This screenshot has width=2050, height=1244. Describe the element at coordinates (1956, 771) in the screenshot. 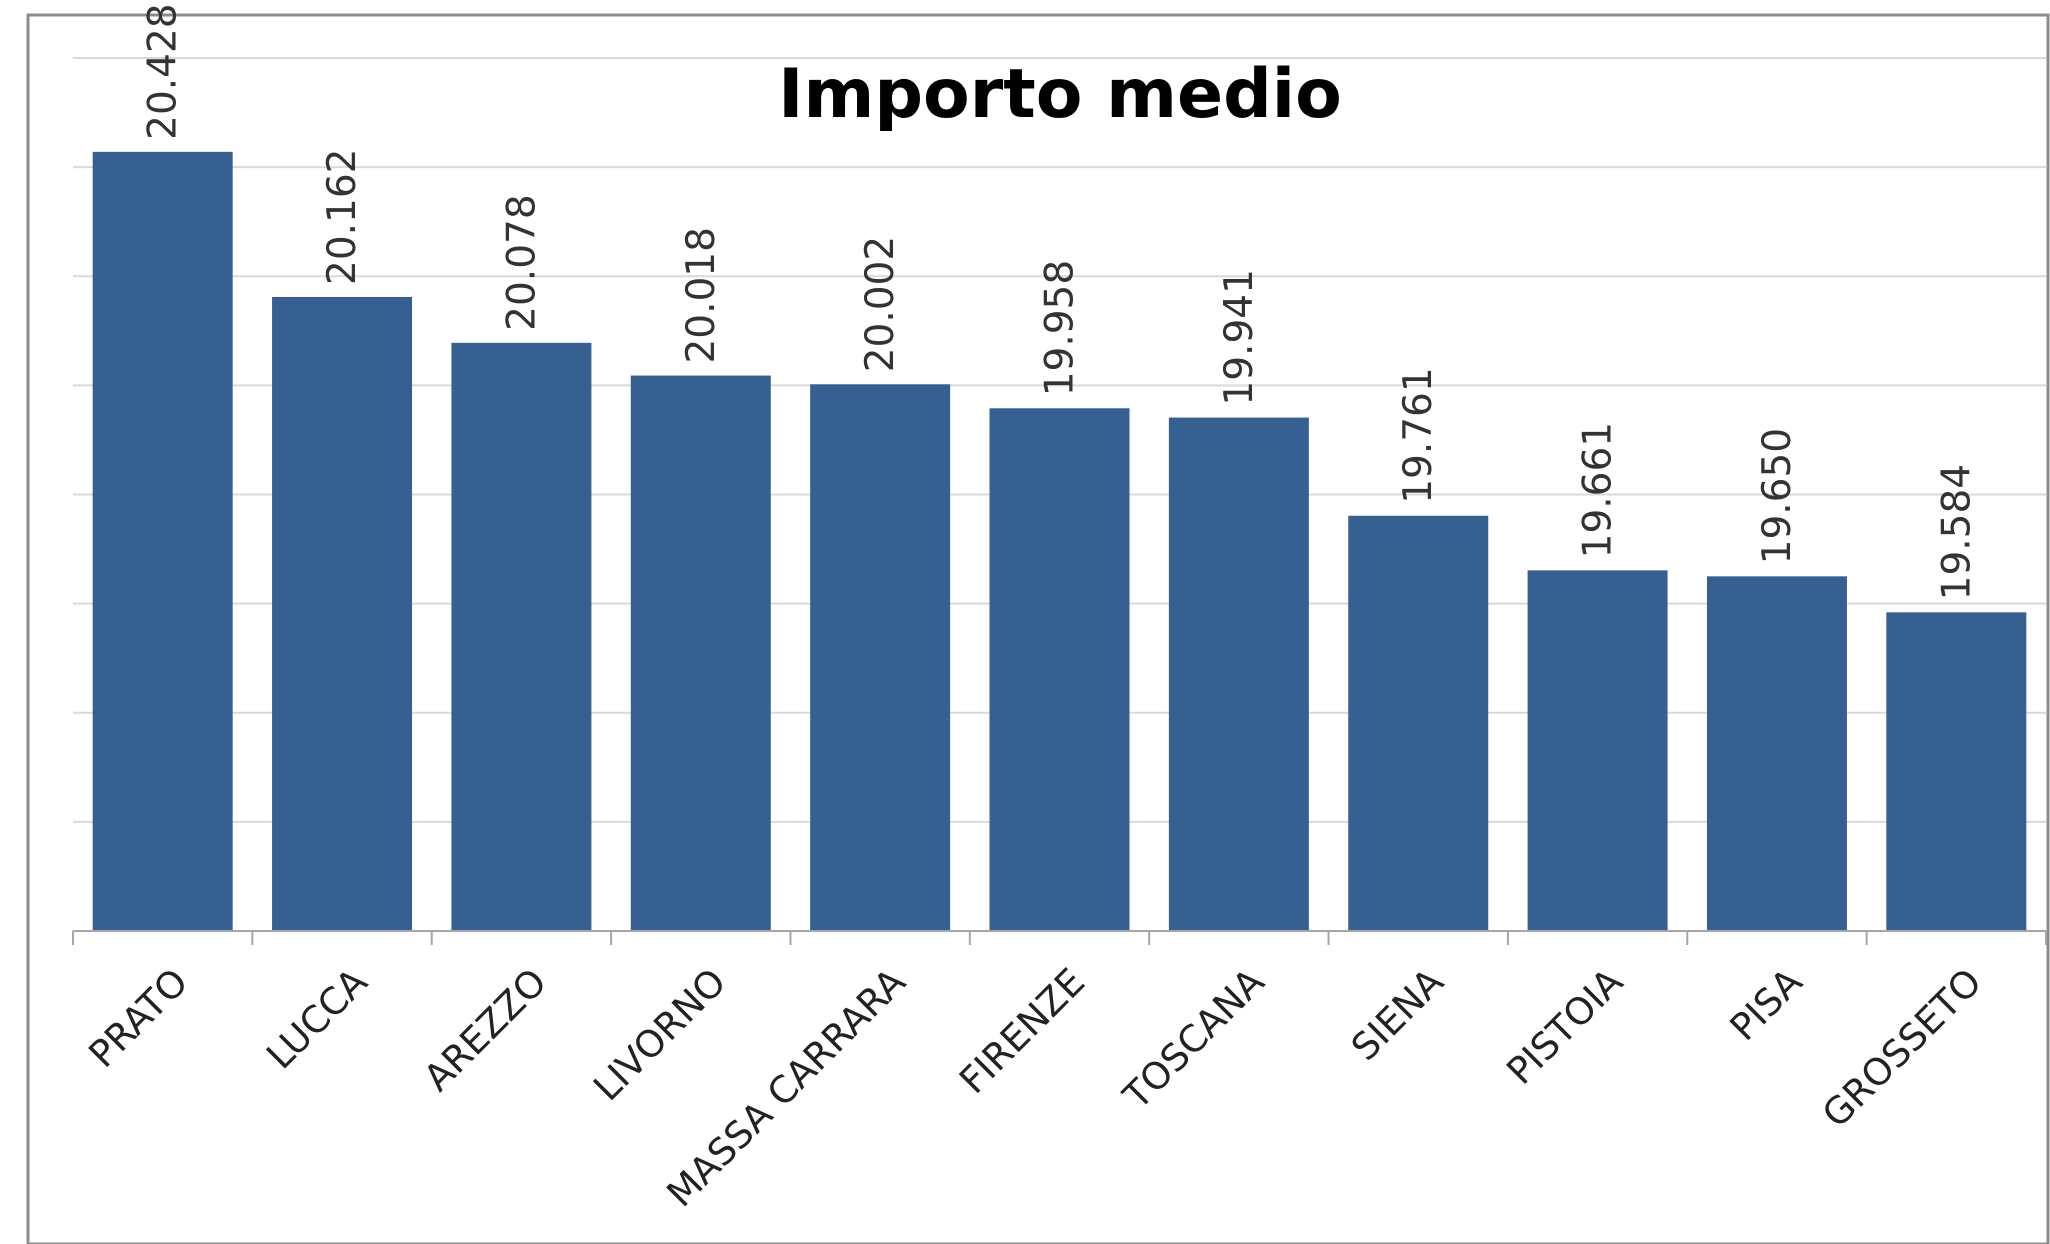

I see `bar-grosseto` at that location.